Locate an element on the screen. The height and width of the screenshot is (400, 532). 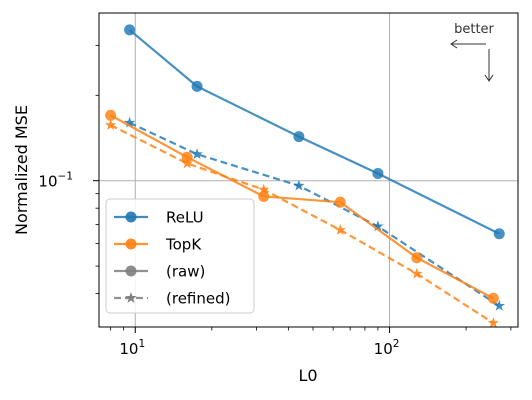
x-axis-label: L0 is located at coordinates (307, 375).